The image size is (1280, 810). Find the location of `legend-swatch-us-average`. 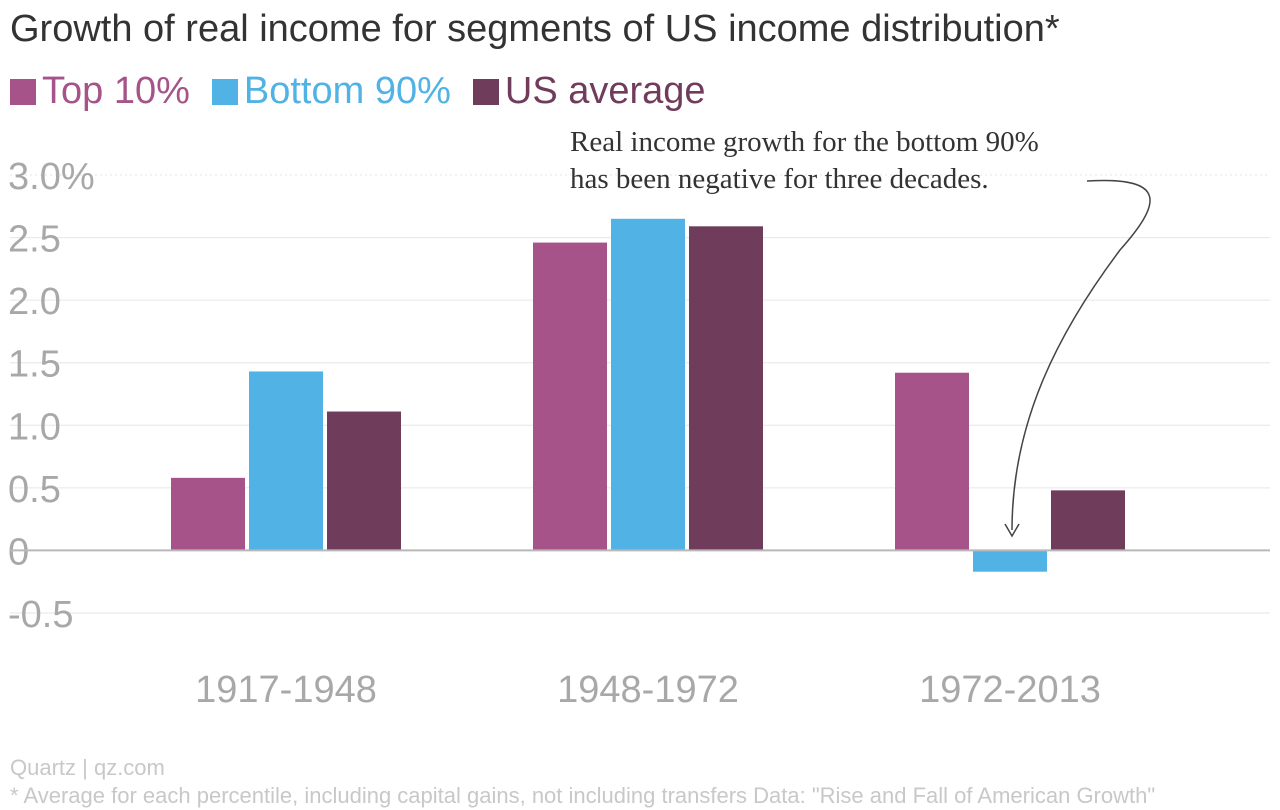

legend-swatch-us-average is located at coordinates (485, 91).